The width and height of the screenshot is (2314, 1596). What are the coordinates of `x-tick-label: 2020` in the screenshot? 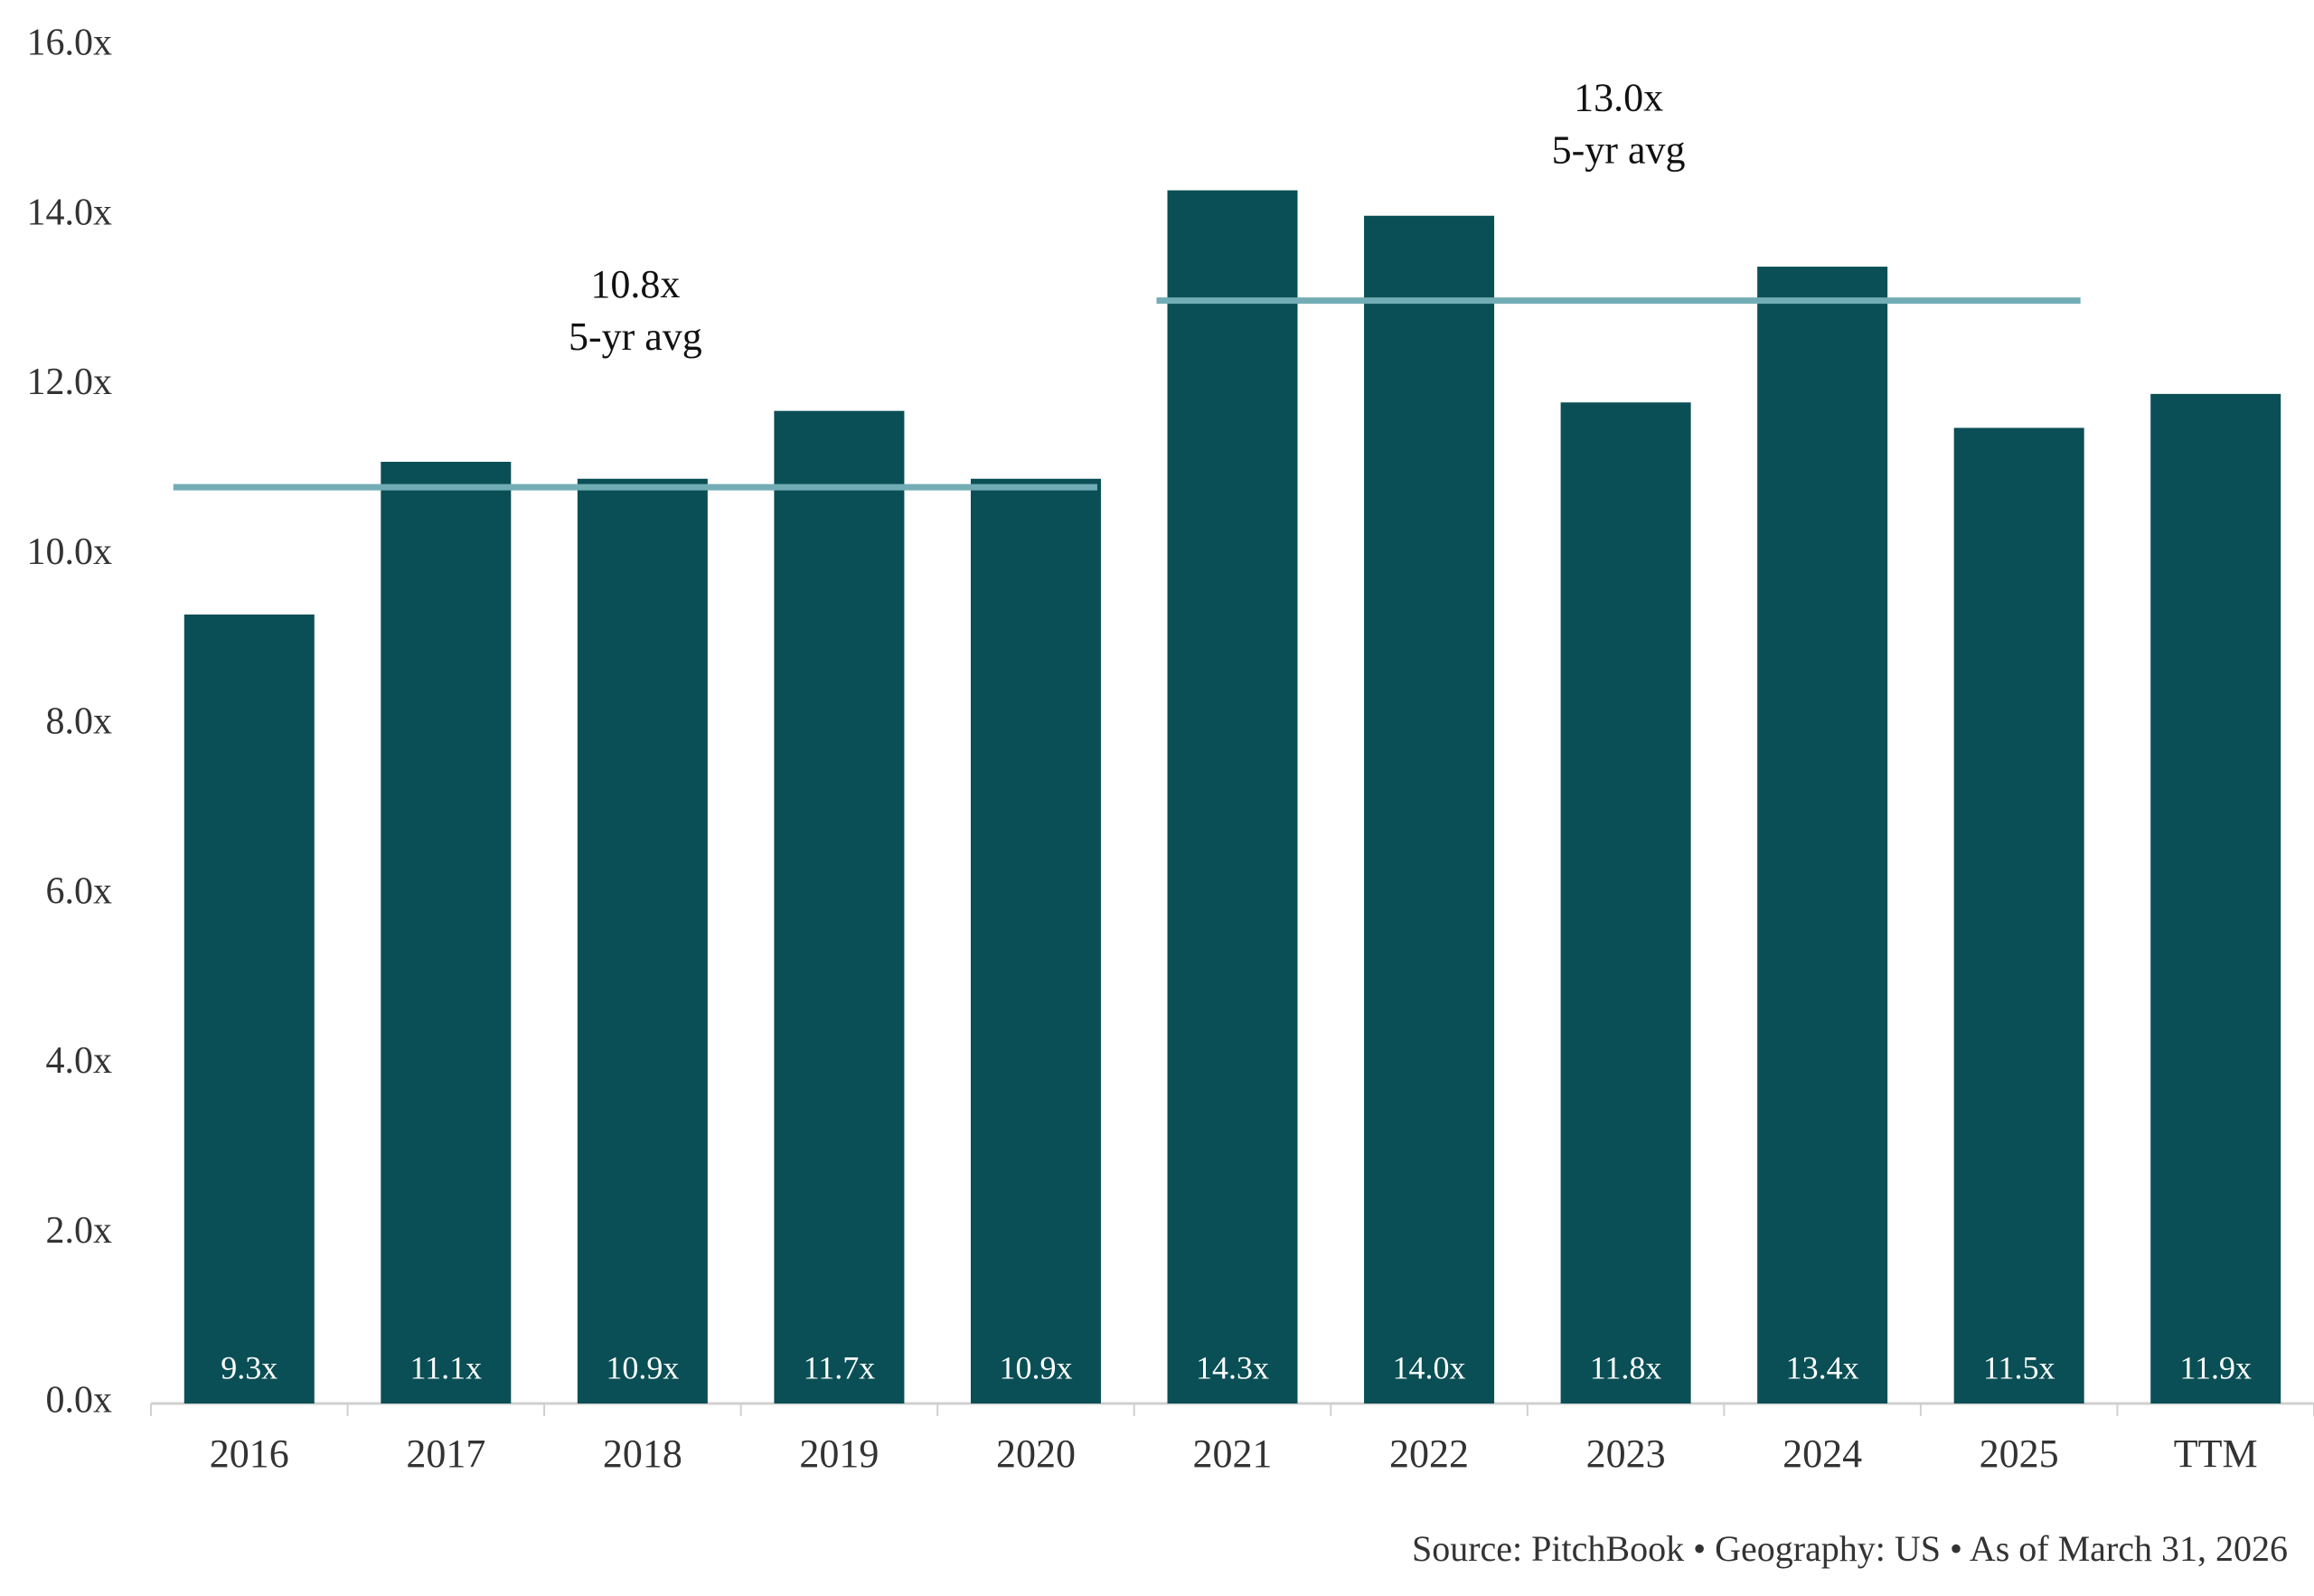 It's located at (1036, 1454).